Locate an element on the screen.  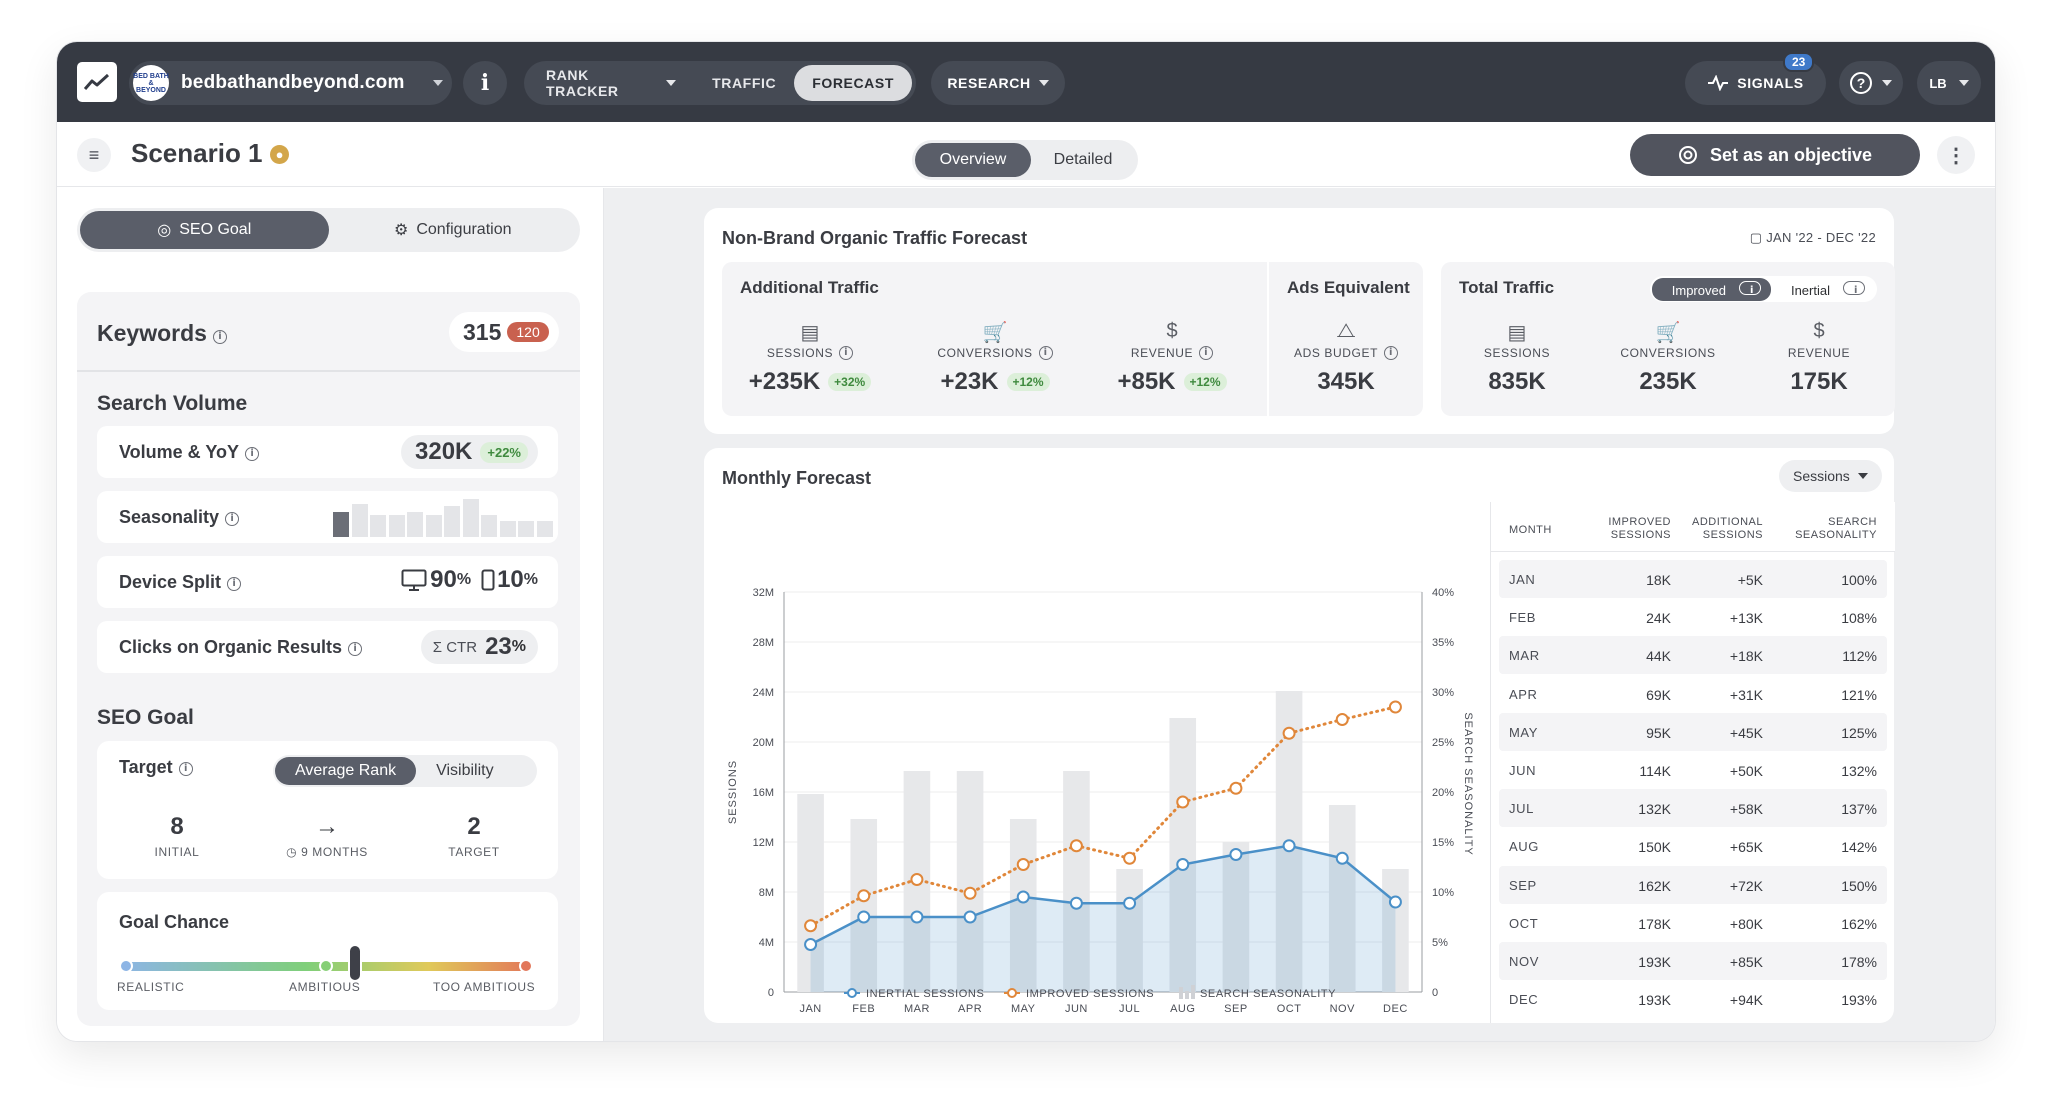
more-options-button: ⋮ is located at coordinates (1956, 155).